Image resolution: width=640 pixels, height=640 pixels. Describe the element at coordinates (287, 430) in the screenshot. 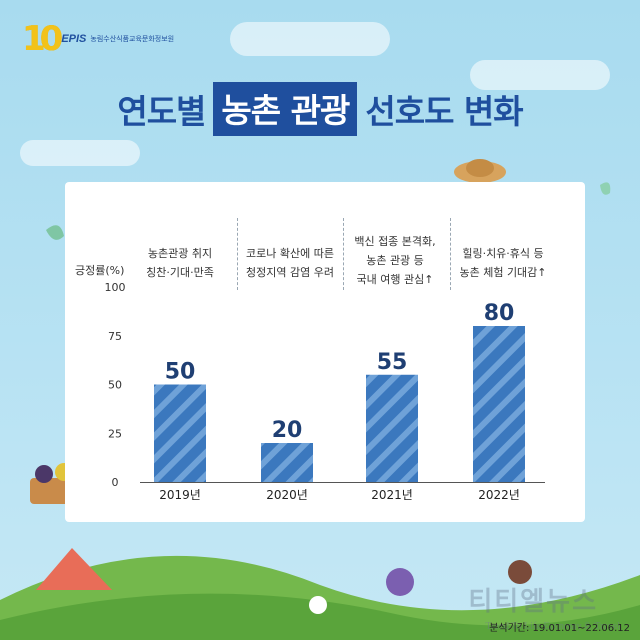

I see `bar-value-label: 20` at that location.